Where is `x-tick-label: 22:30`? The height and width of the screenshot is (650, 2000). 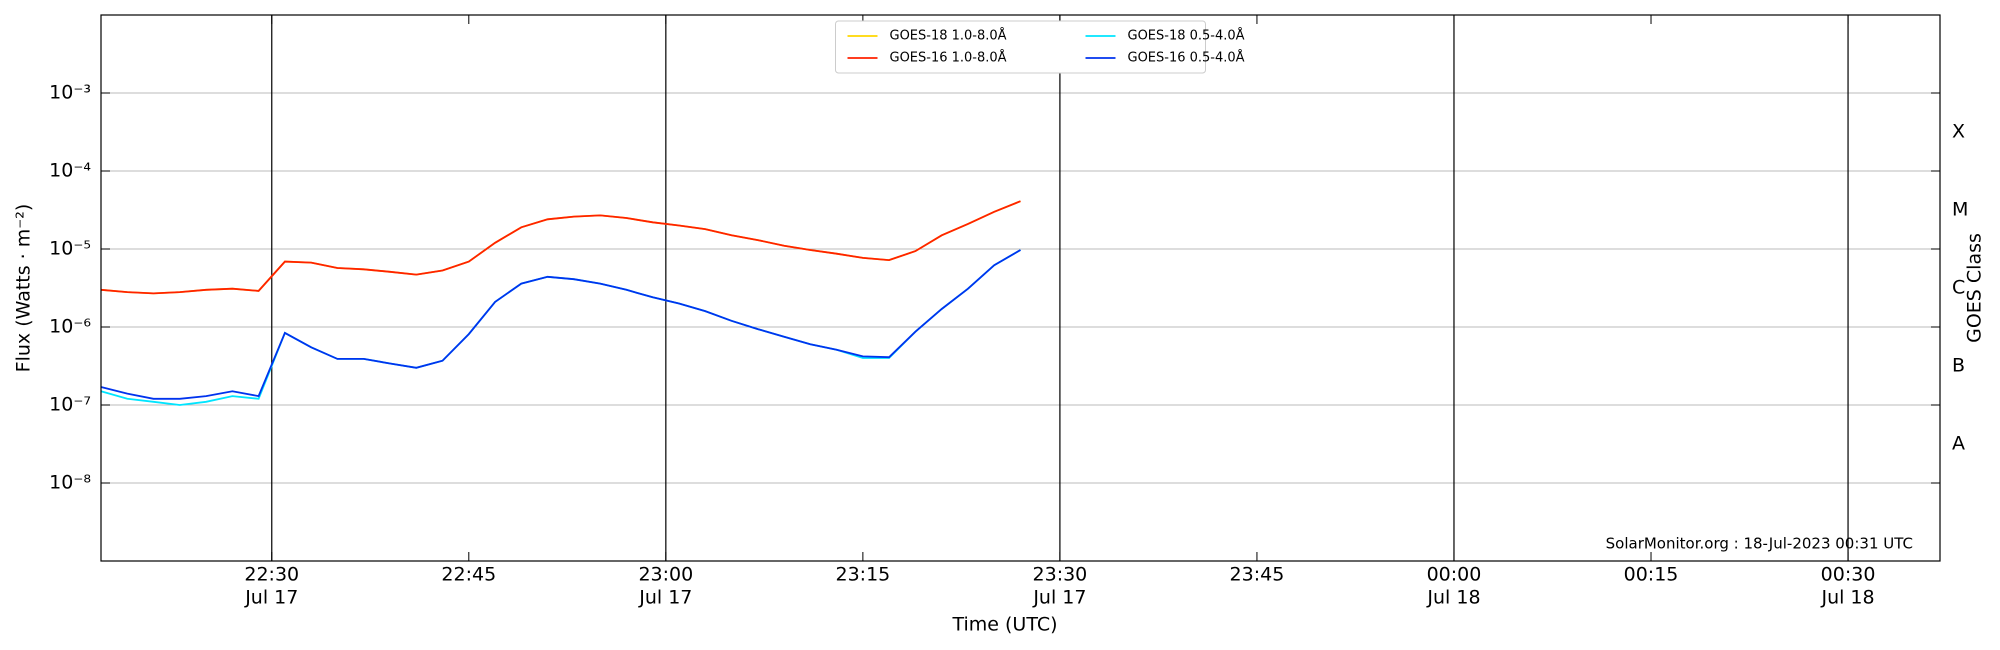
x-tick-label: 22:30 is located at coordinates (271, 575).